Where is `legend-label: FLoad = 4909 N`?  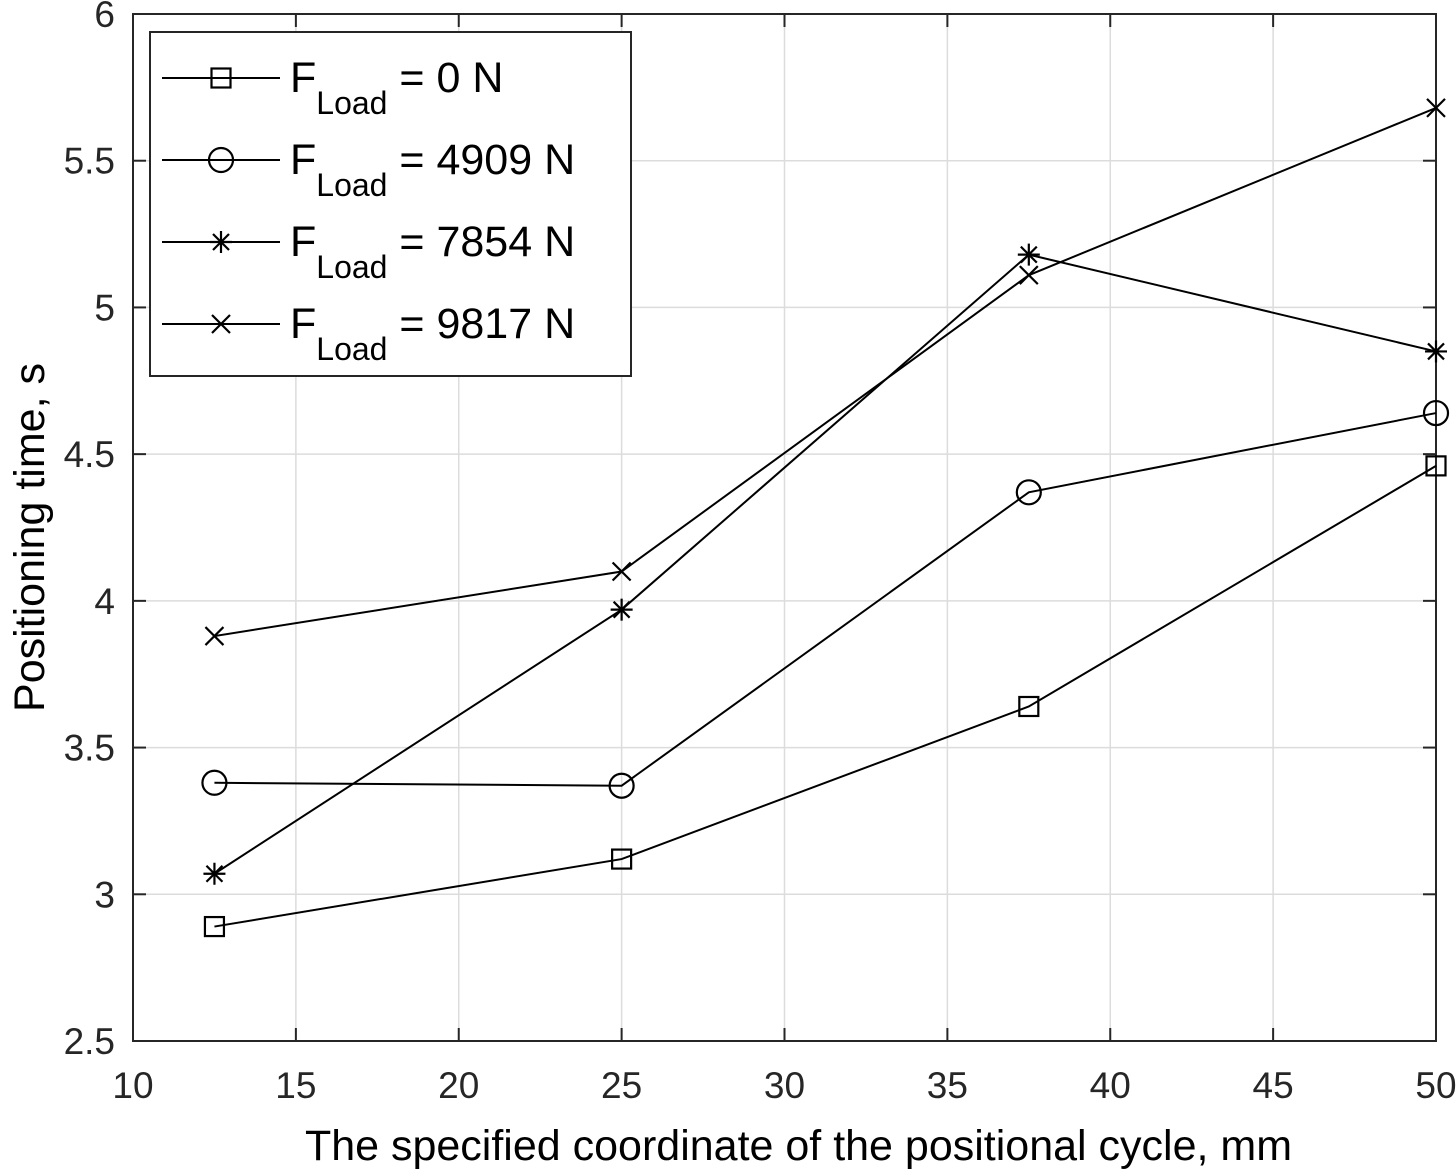
legend-label: FLoad = 4909 N is located at coordinates (432, 169).